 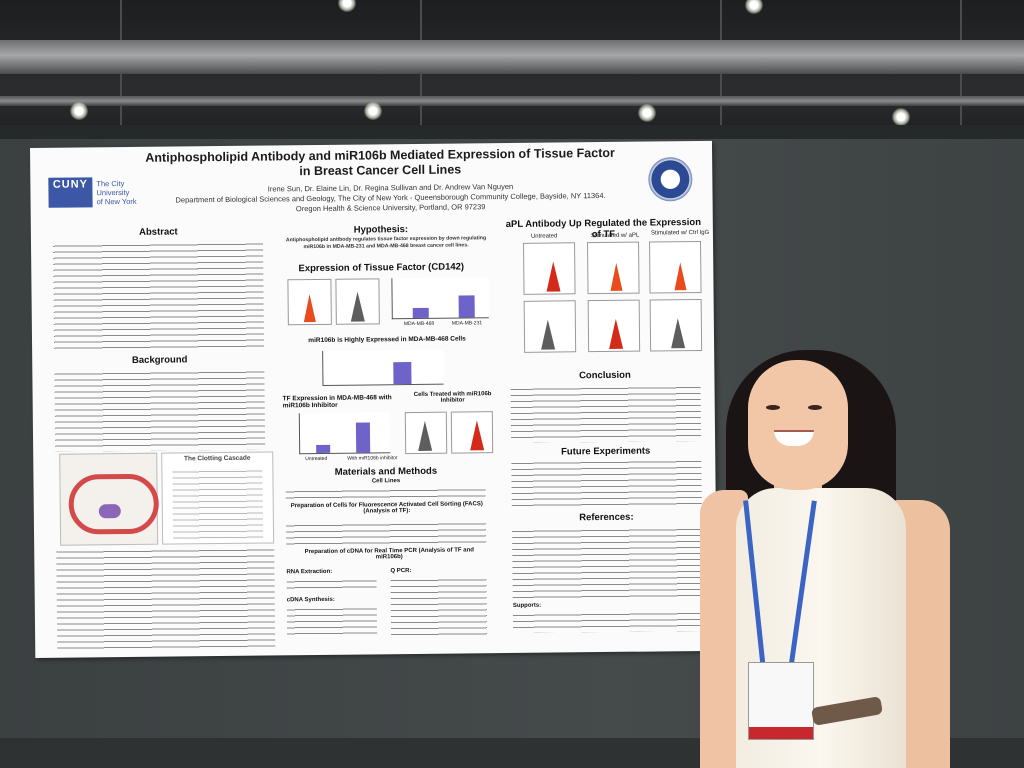 I want to click on cell-cluster, so click(x=109, y=511).